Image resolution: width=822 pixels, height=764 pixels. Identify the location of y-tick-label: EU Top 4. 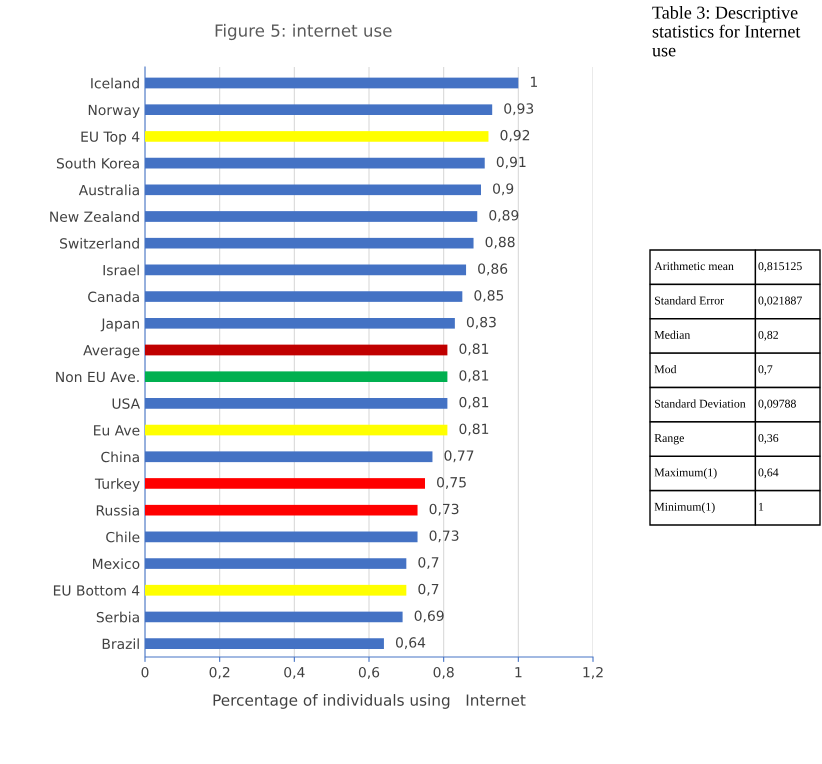
(110, 138).